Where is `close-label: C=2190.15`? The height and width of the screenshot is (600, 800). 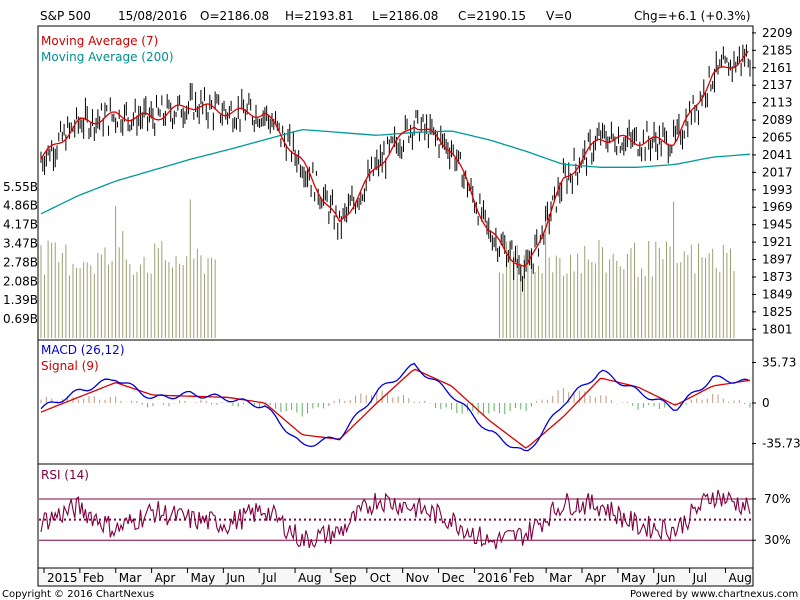 close-label: C=2190.15 is located at coordinates (492, 16).